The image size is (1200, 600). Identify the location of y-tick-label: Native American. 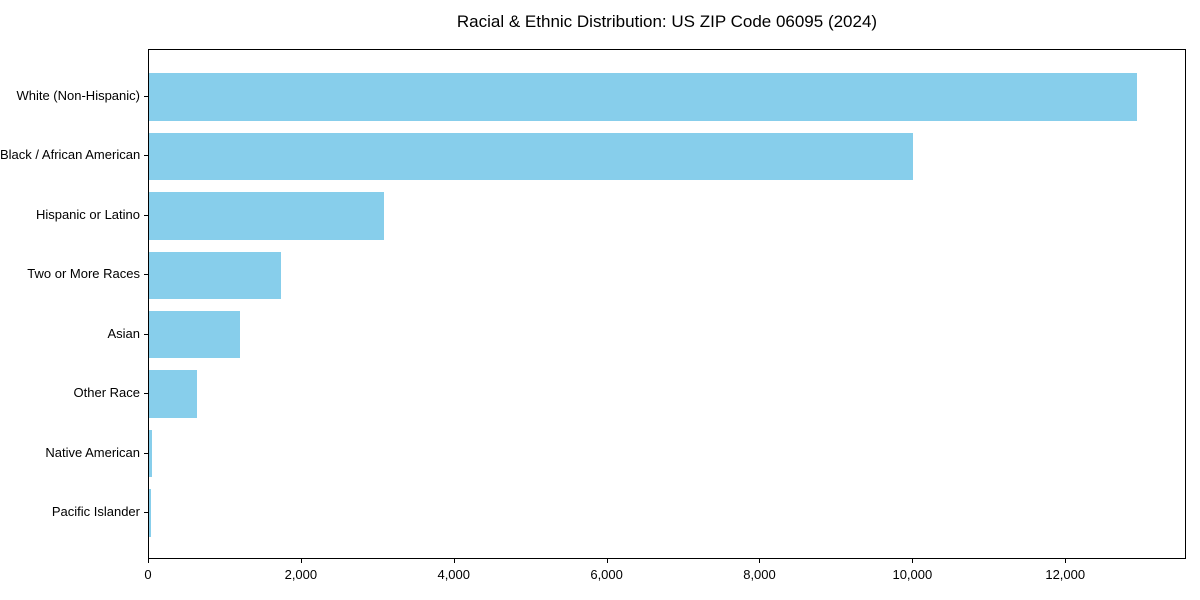
(92, 452).